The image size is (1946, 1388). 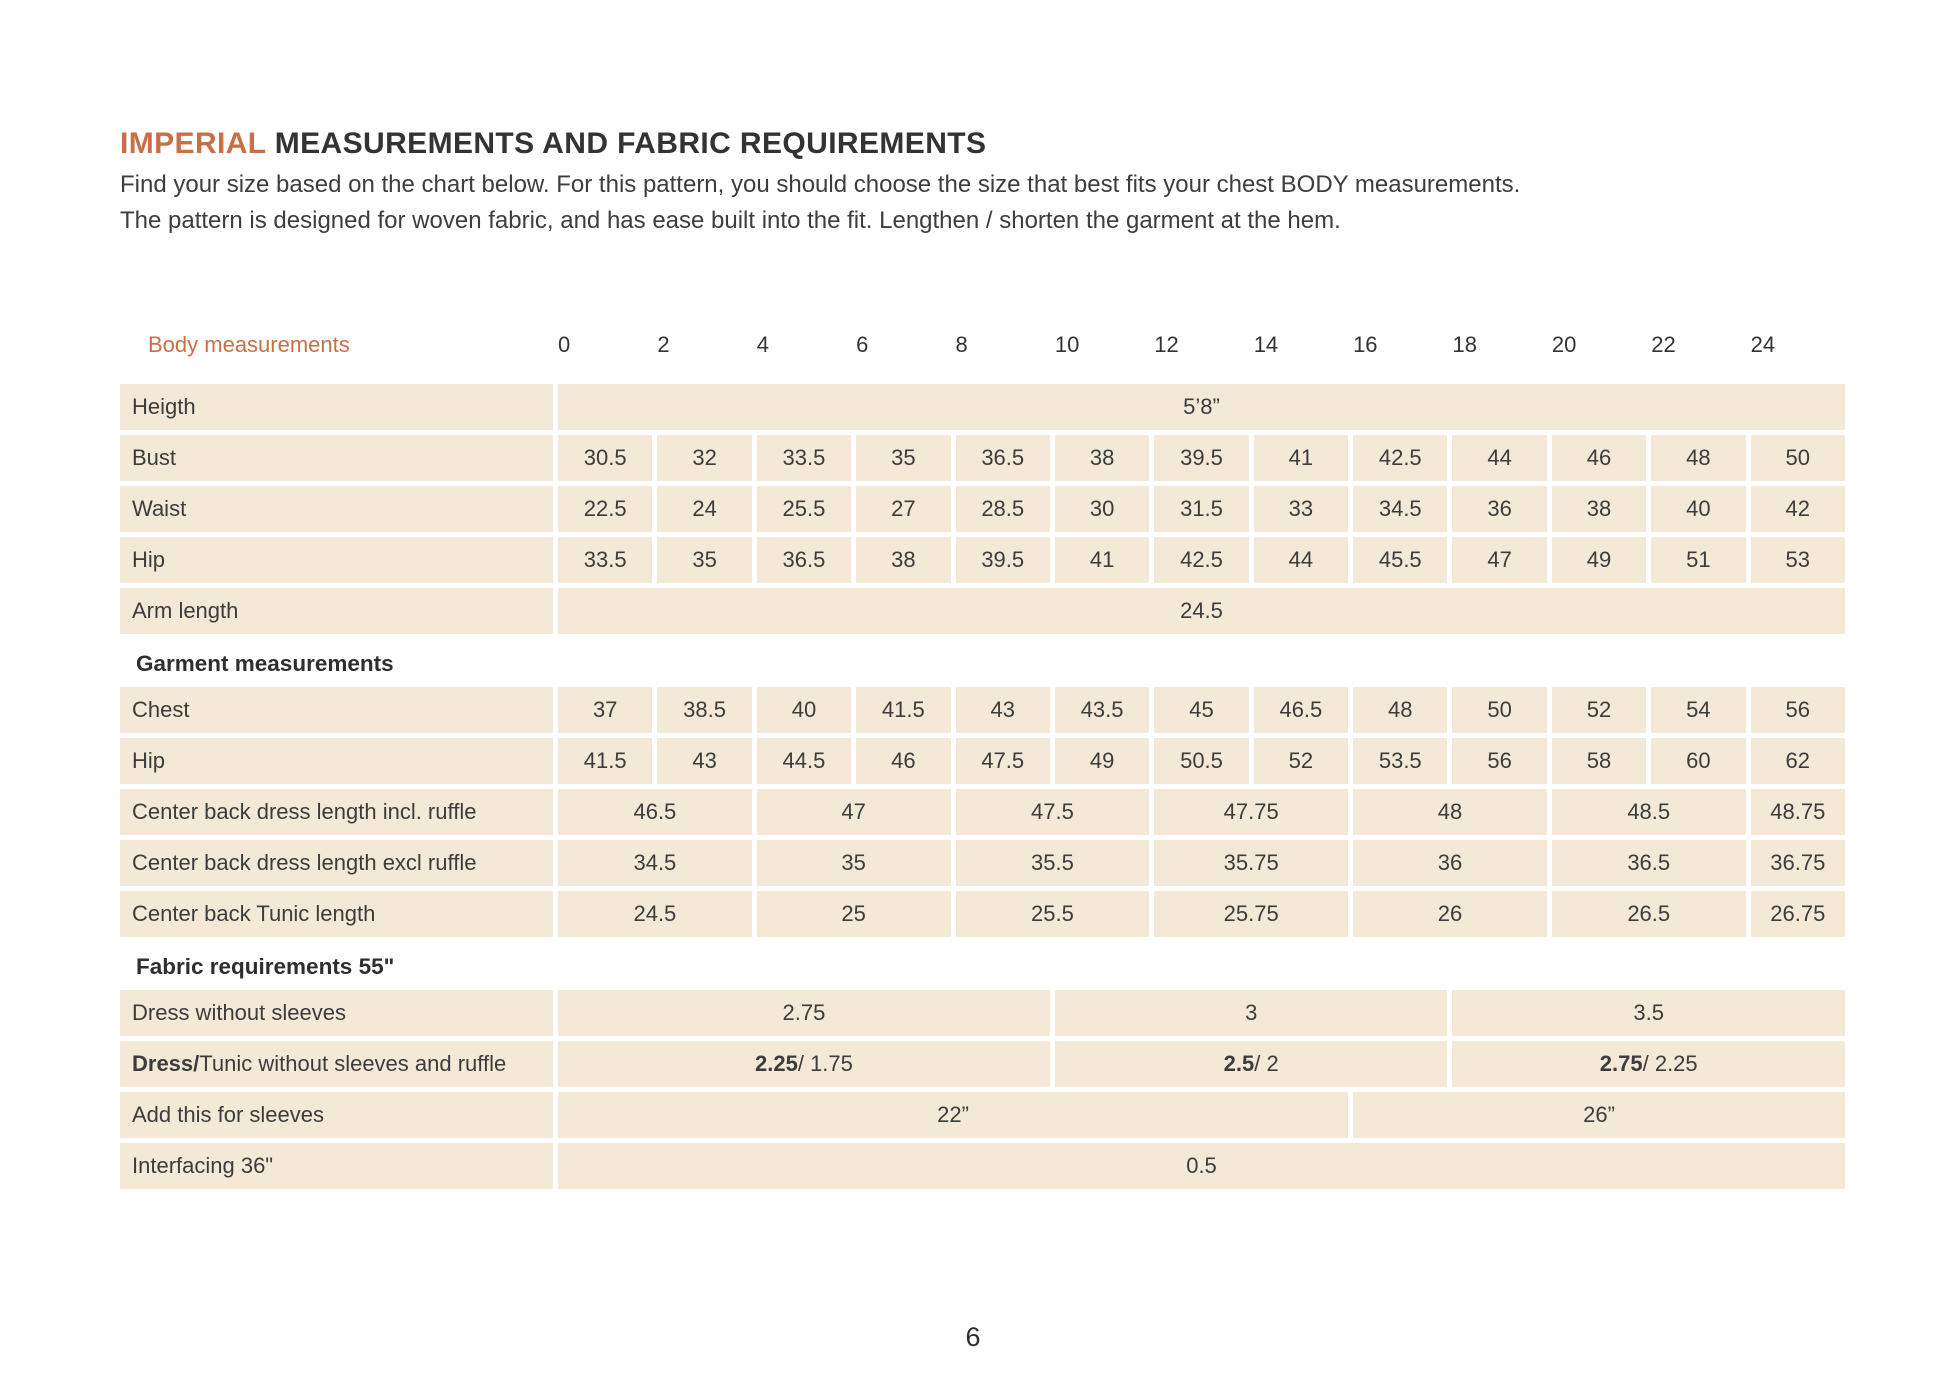 I want to click on table-cell: 47.5, so click(x=1002, y=761).